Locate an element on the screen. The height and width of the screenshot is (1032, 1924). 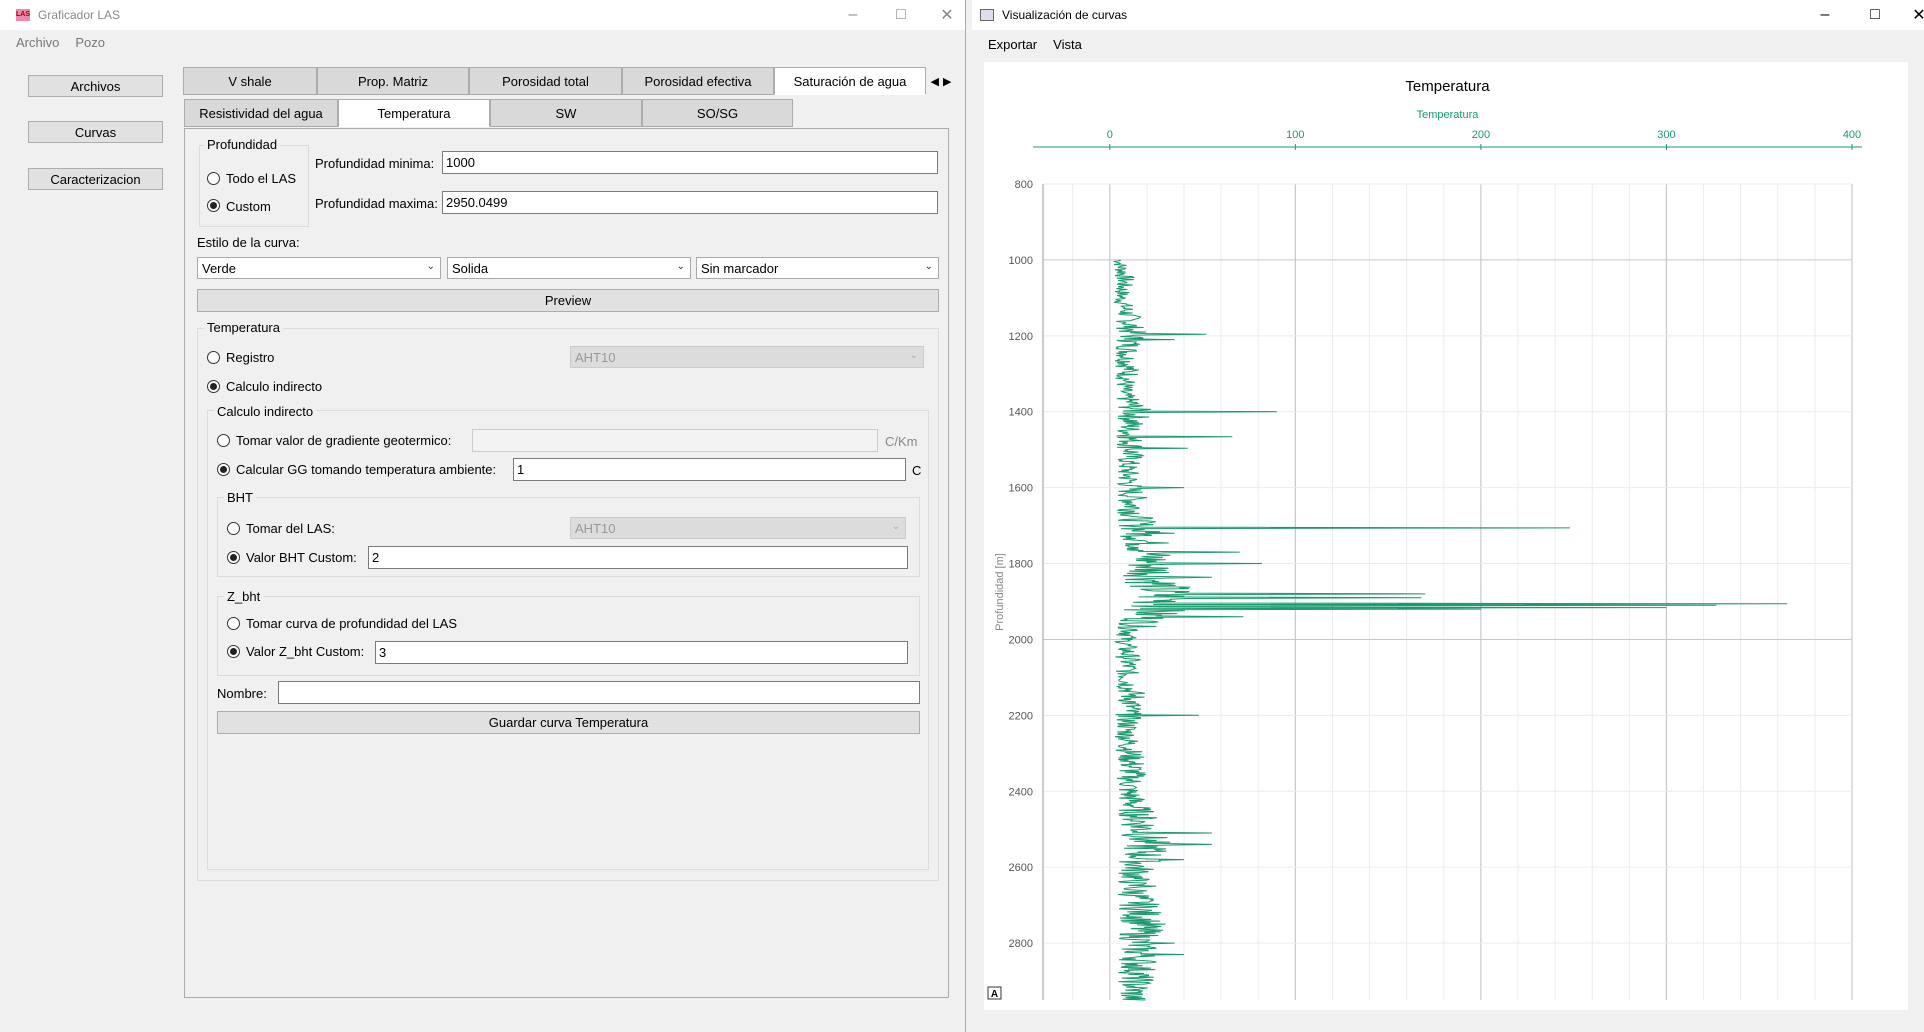
color-select: Verde ⌄ is located at coordinates (319, 268).